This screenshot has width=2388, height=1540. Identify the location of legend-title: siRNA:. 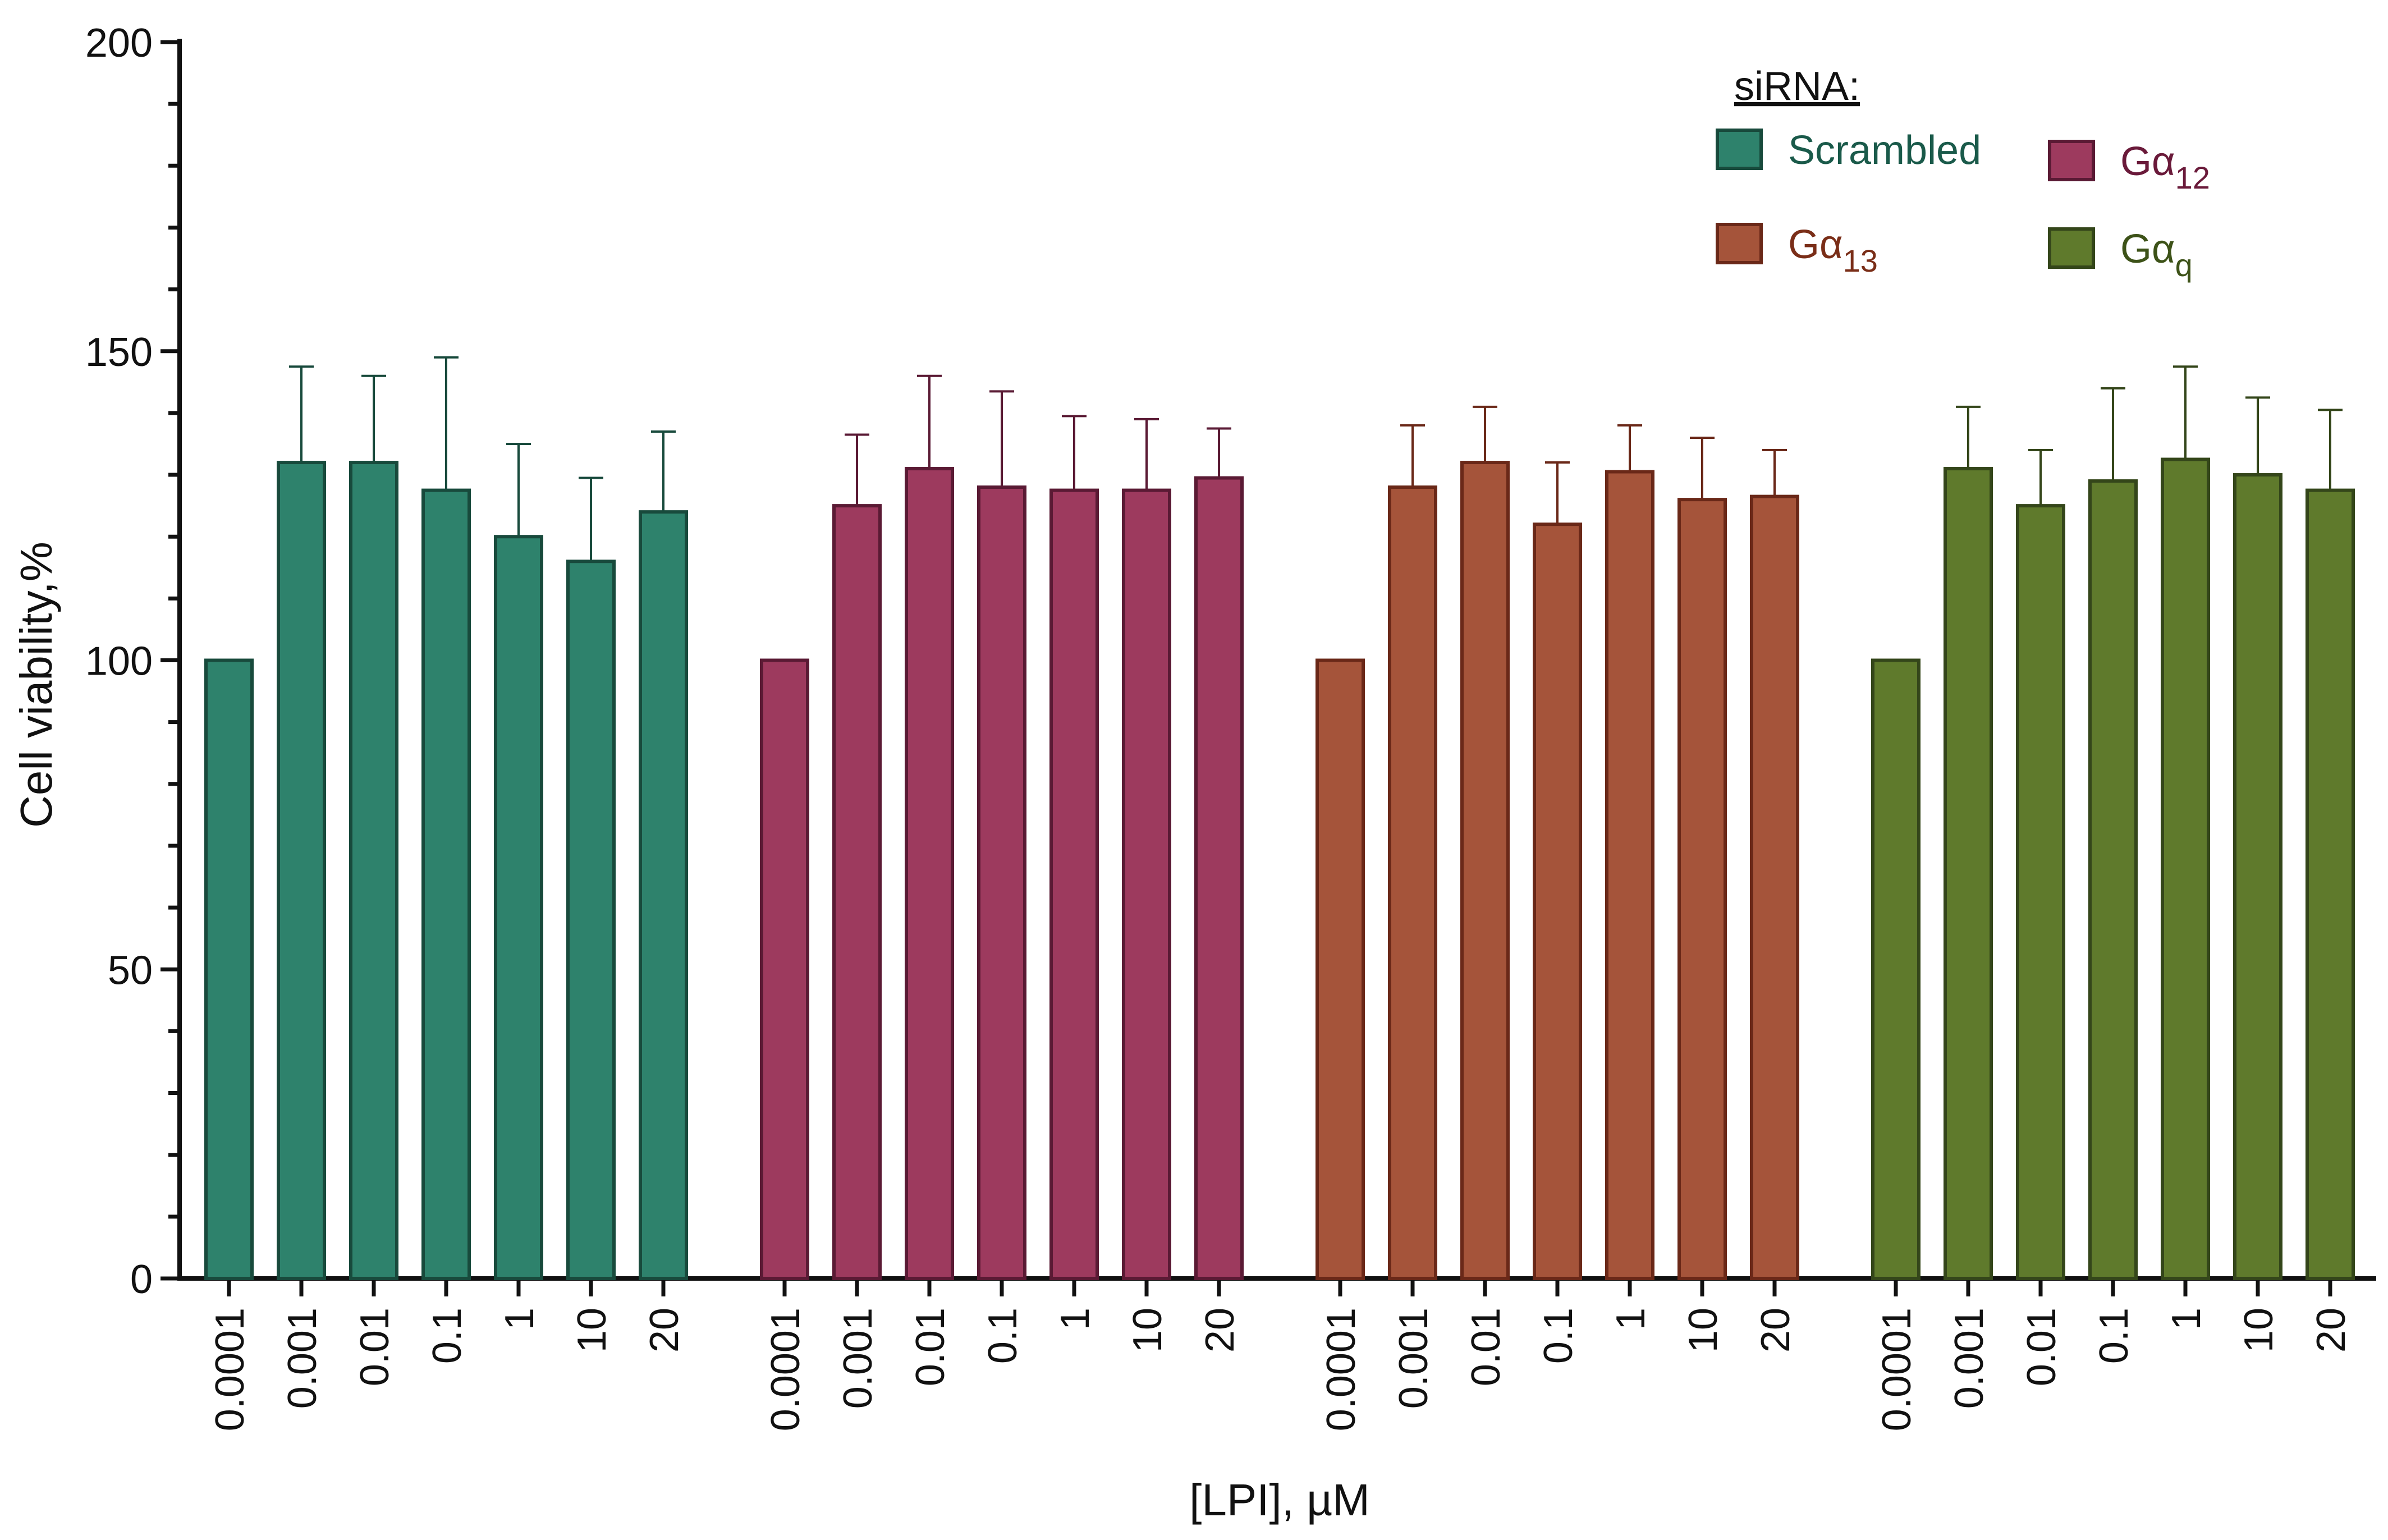
(1797, 86).